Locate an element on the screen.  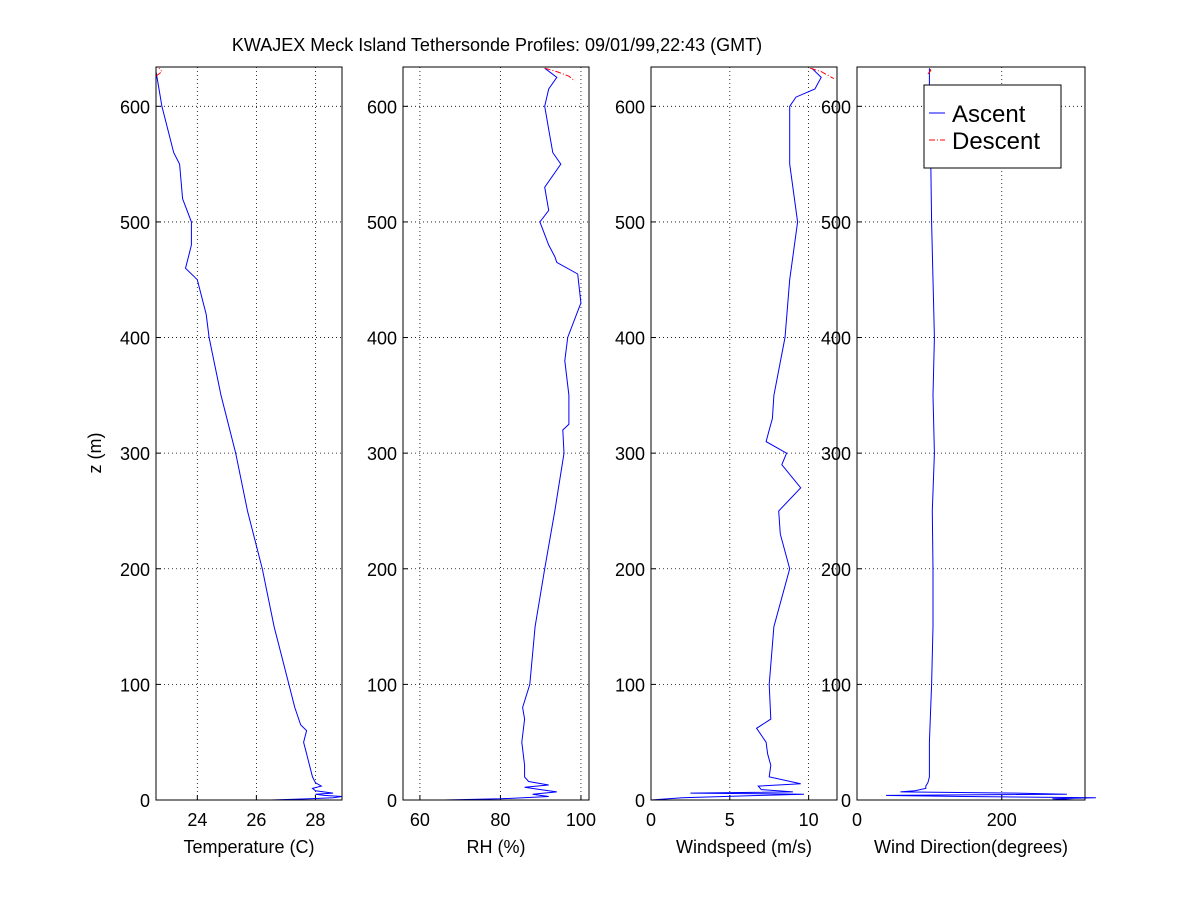
legend: Ascent Descent is located at coordinates (992, 126).